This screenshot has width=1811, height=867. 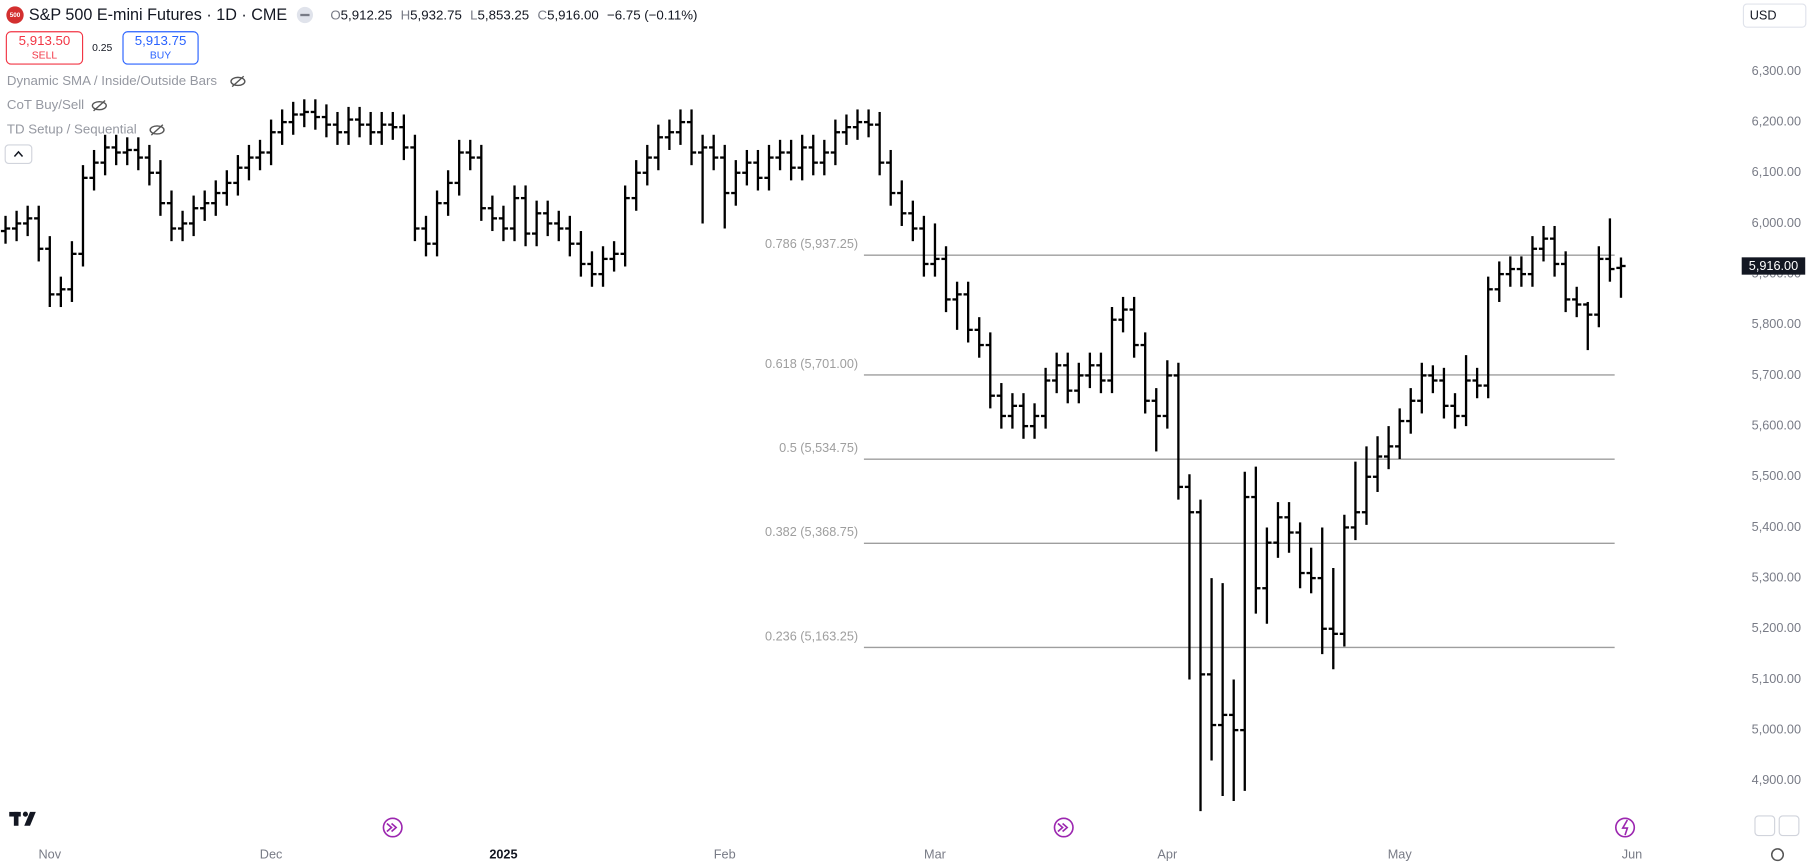 I want to click on x-tick-label: Apr, so click(x=1167, y=855).